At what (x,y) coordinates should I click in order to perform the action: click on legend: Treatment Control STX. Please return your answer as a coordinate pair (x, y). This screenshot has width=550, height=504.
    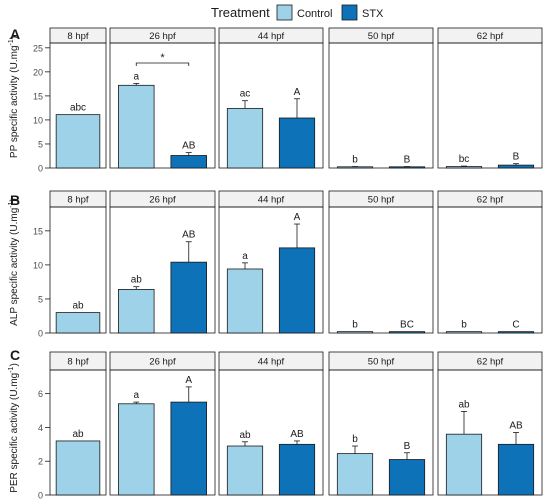
    Looking at the image, I should click on (297, 12).